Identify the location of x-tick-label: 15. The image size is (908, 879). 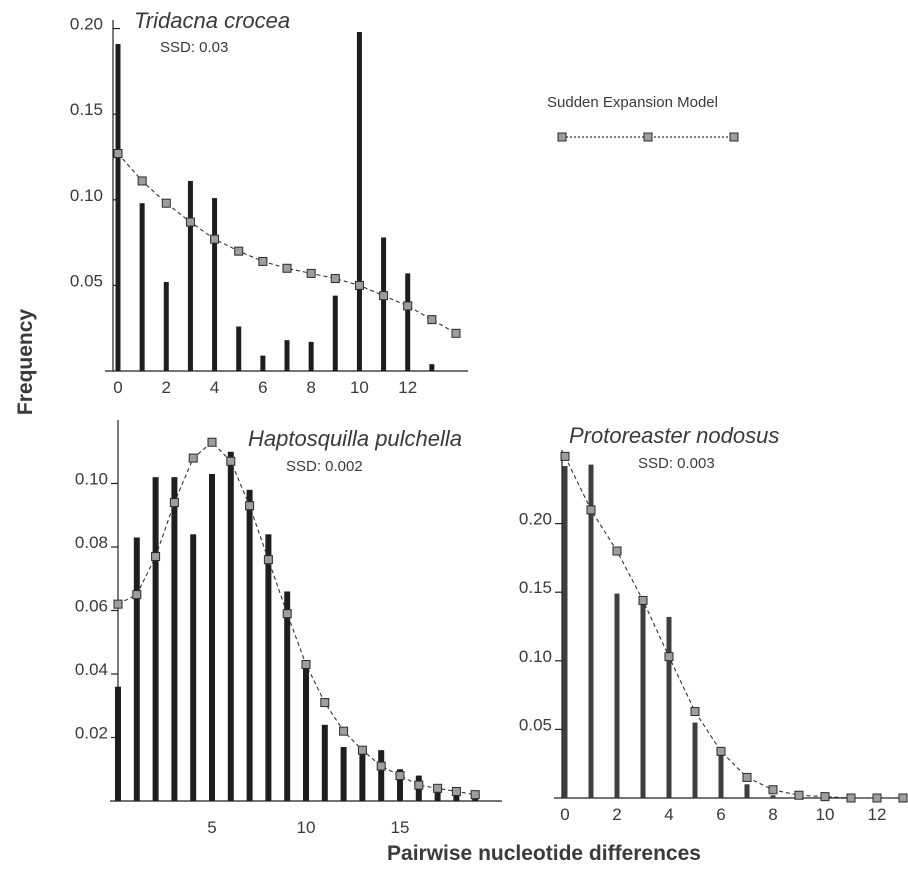
(400, 827).